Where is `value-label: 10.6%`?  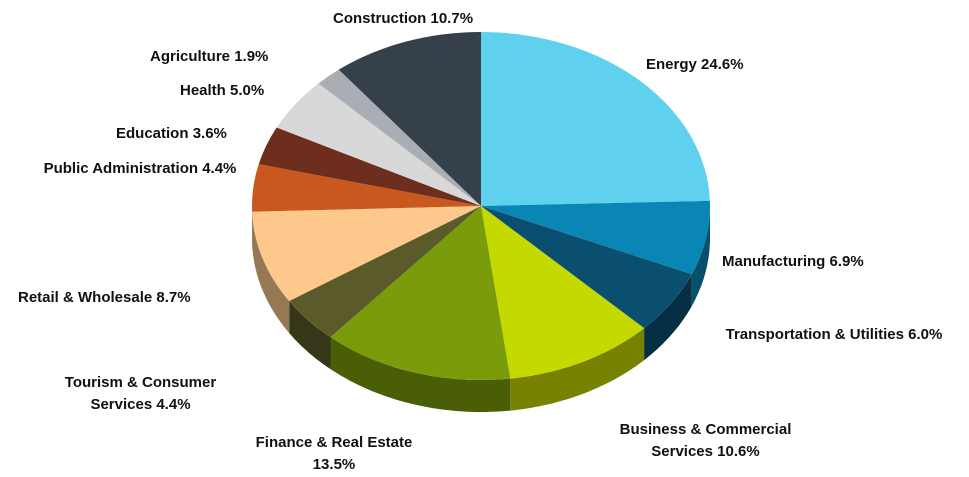 value-label: 10.6% is located at coordinates (738, 451).